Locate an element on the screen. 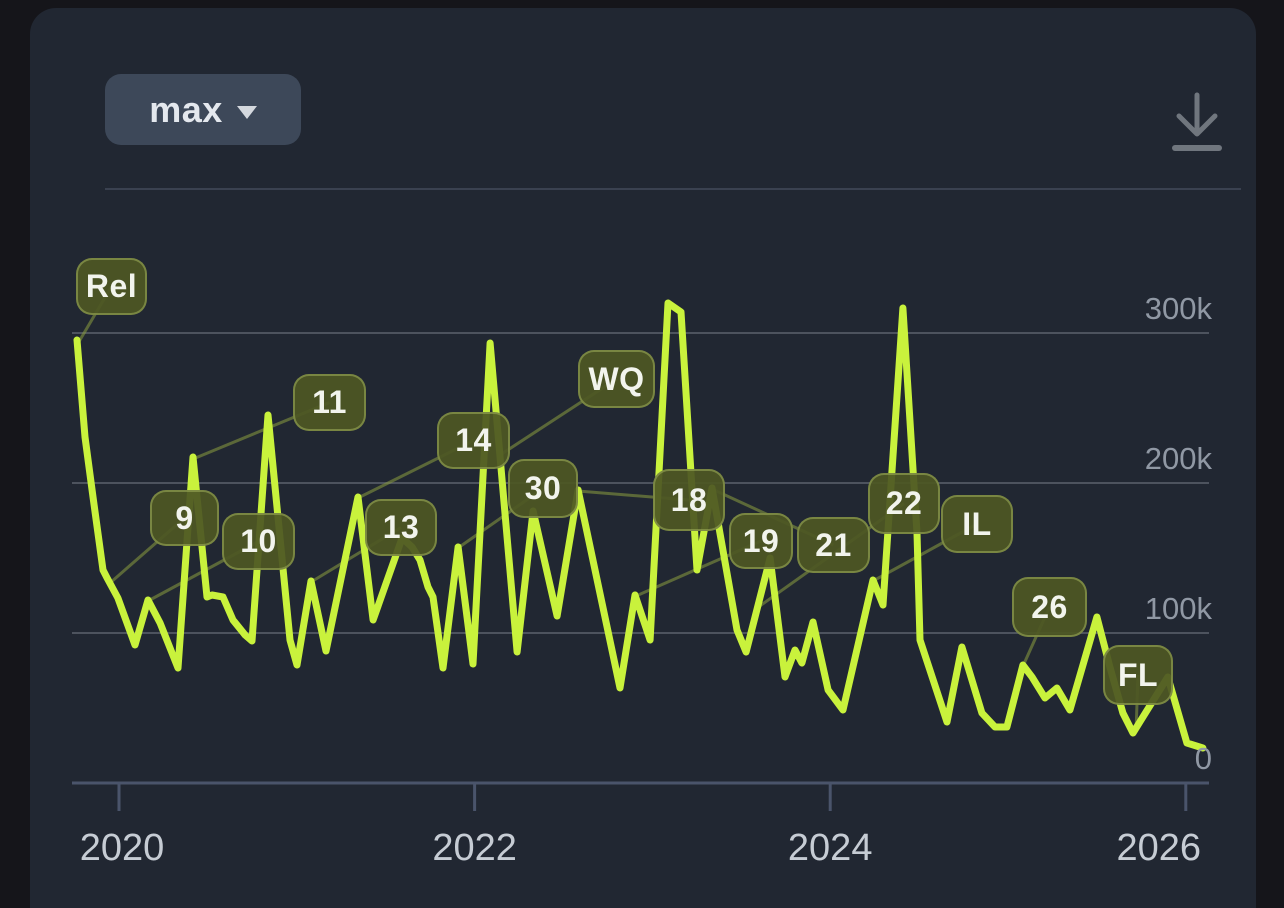 The height and width of the screenshot is (908, 1284). event-badge-10: 10 is located at coordinates (258, 541).